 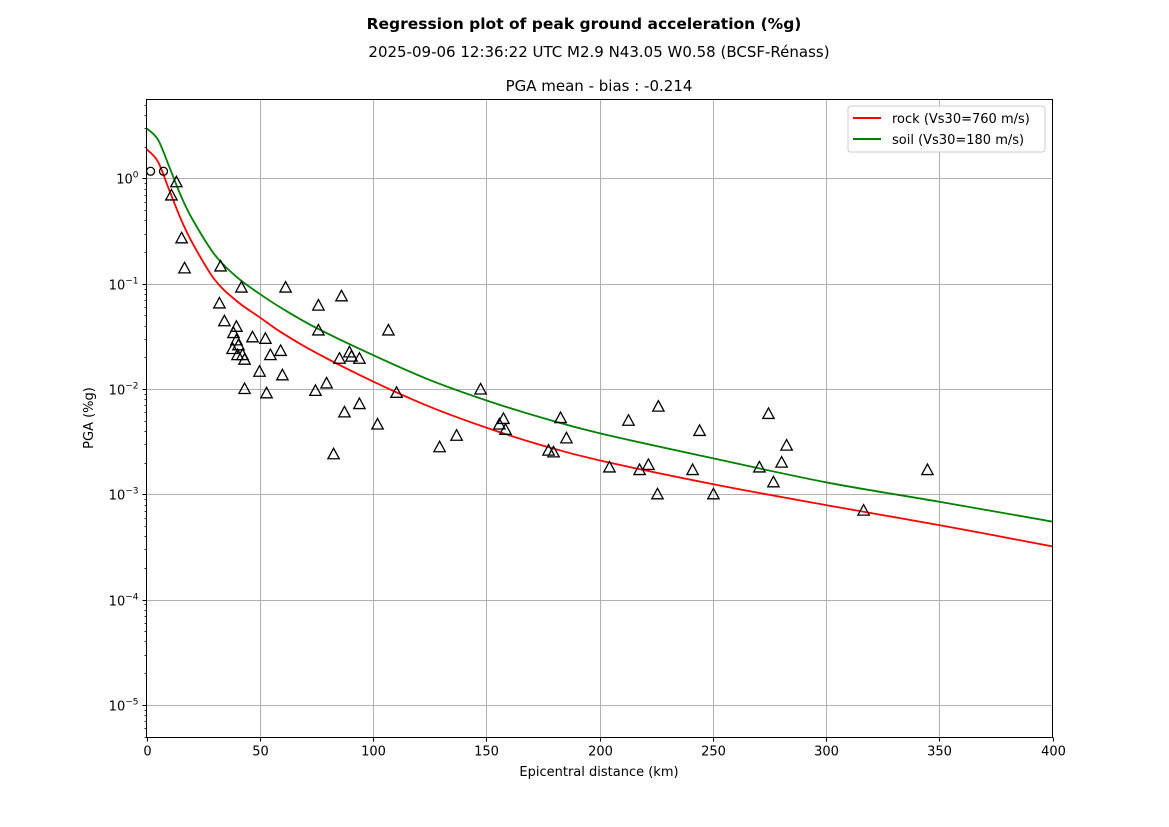 I want to click on y-tick-label: 10⁻⁵, so click(x=124, y=706).